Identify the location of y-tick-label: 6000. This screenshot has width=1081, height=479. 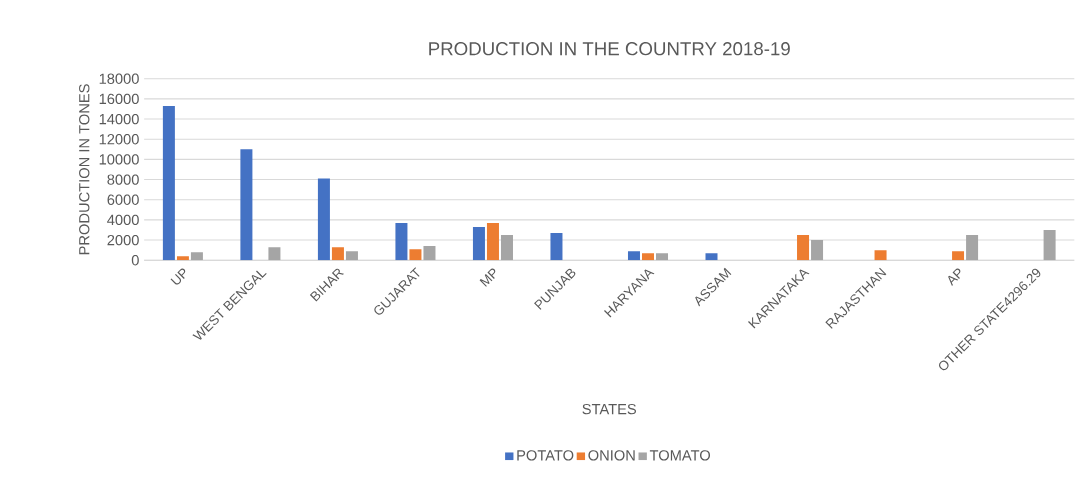
(123, 199).